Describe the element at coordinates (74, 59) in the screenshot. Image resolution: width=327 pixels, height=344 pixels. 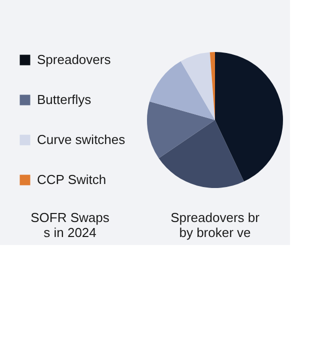
I see `category-label: Spreadovers` at that location.